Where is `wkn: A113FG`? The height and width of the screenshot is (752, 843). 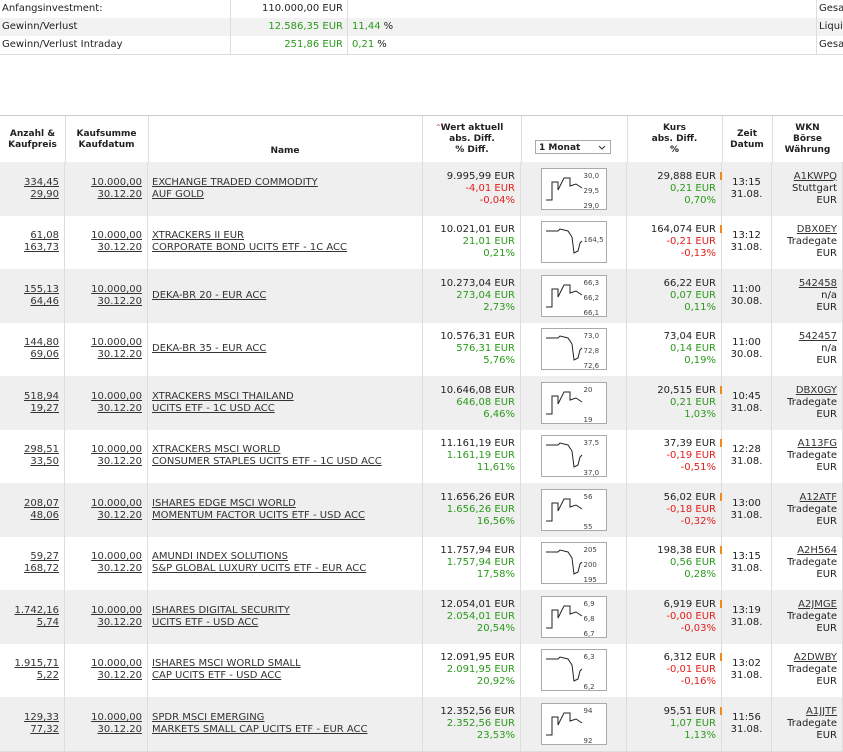
wkn: A113FG is located at coordinates (817, 444).